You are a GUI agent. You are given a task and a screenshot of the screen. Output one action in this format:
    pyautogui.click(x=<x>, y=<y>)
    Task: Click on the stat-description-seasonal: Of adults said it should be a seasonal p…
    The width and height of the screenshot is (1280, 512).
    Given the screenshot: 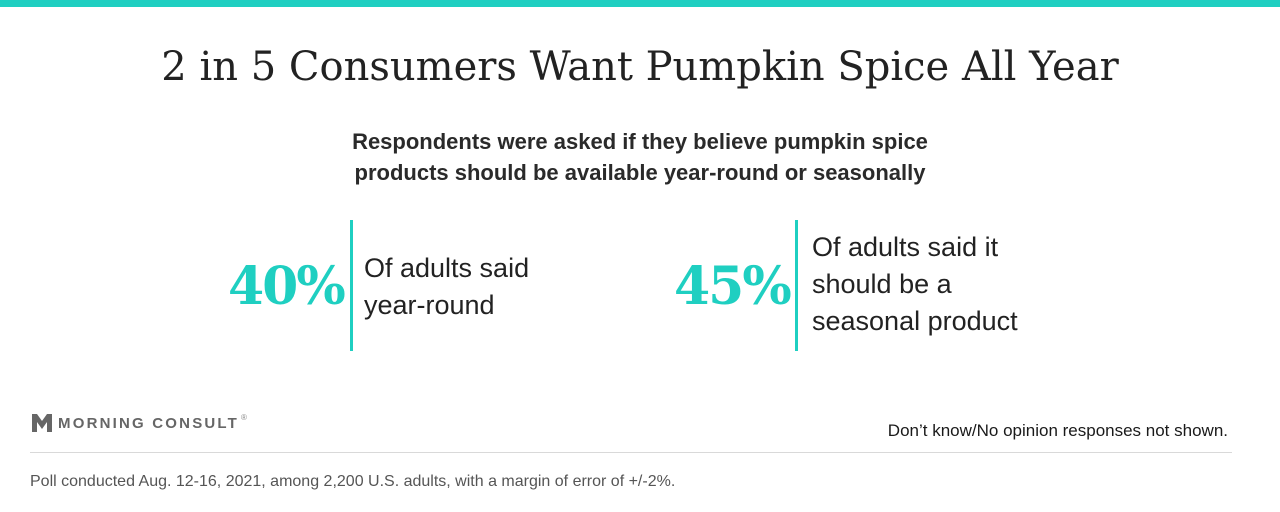 What is the action you would take?
    pyautogui.click(x=942, y=284)
    